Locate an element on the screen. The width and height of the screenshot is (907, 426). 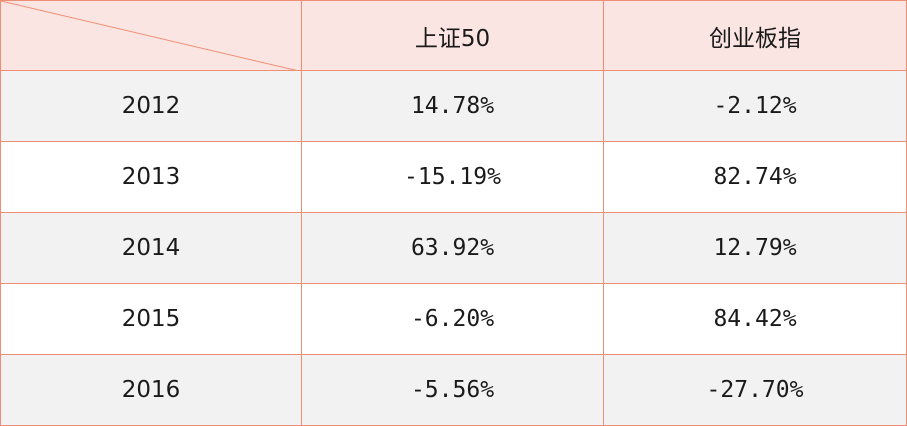
sz50-cell: 14.78% is located at coordinates (453, 106).